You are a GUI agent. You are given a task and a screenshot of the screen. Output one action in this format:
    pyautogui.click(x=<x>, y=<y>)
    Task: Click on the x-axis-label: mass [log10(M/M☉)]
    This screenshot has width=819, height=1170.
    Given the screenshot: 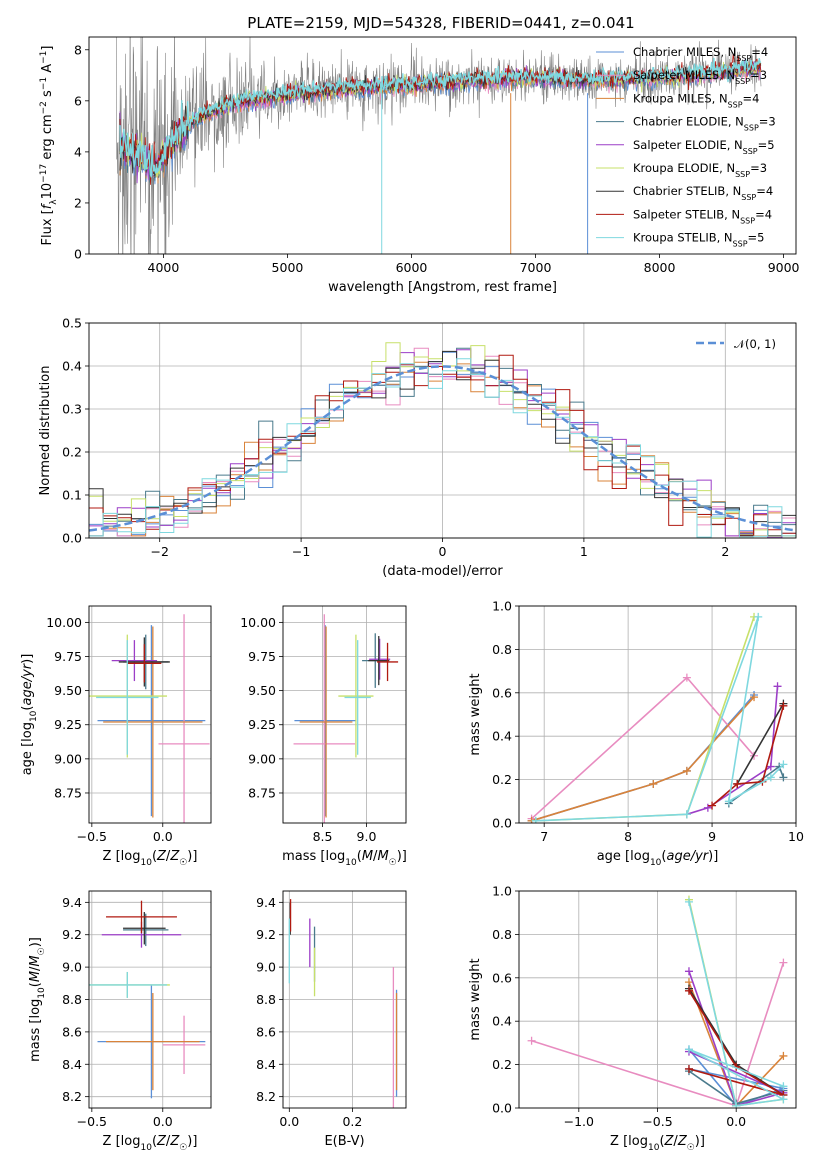 What is the action you would take?
    pyautogui.click(x=344, y=858)
    